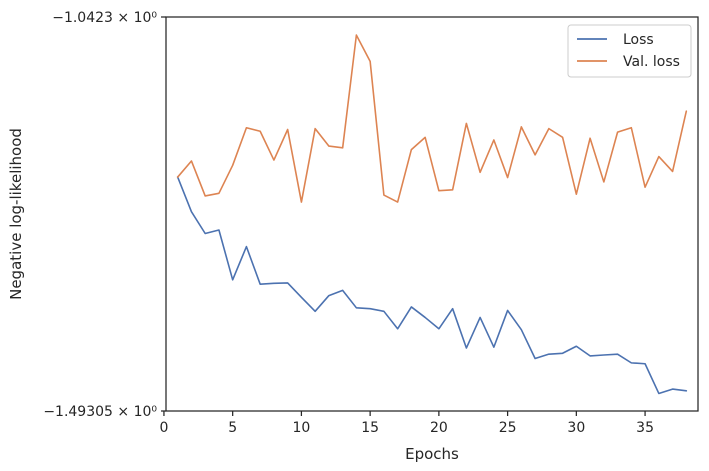 This screenshot has width=709, height=471. I want to click on y-tick-label: −1.0423 × 10⁰, so click(104, 18).